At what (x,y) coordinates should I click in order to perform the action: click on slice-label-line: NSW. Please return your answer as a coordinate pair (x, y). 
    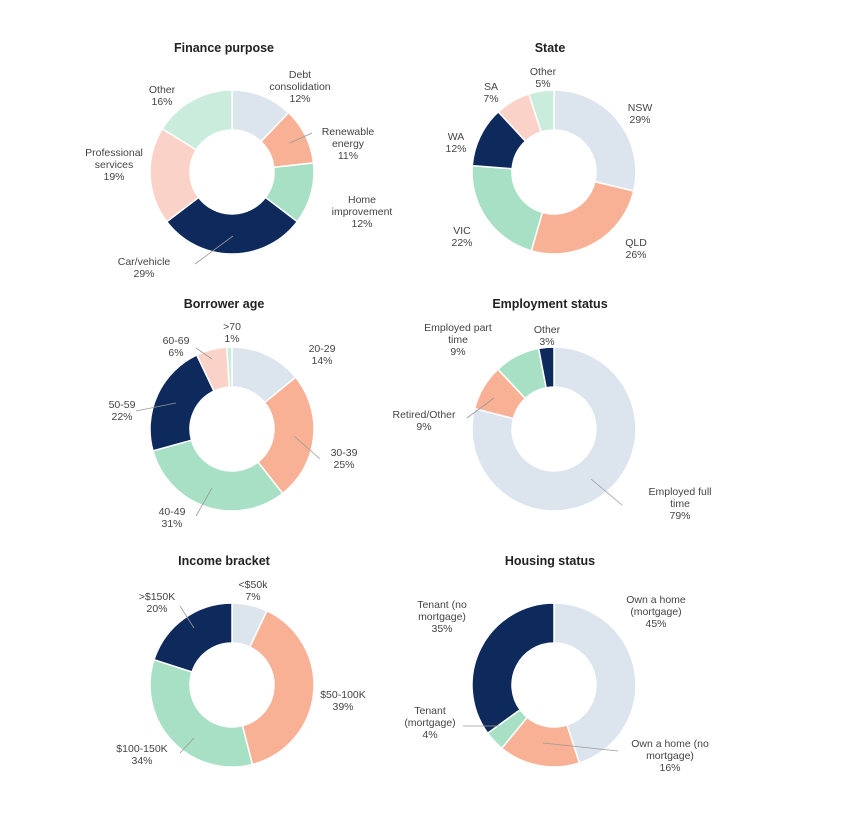
    Looking at the image, I should click on (640, 108).